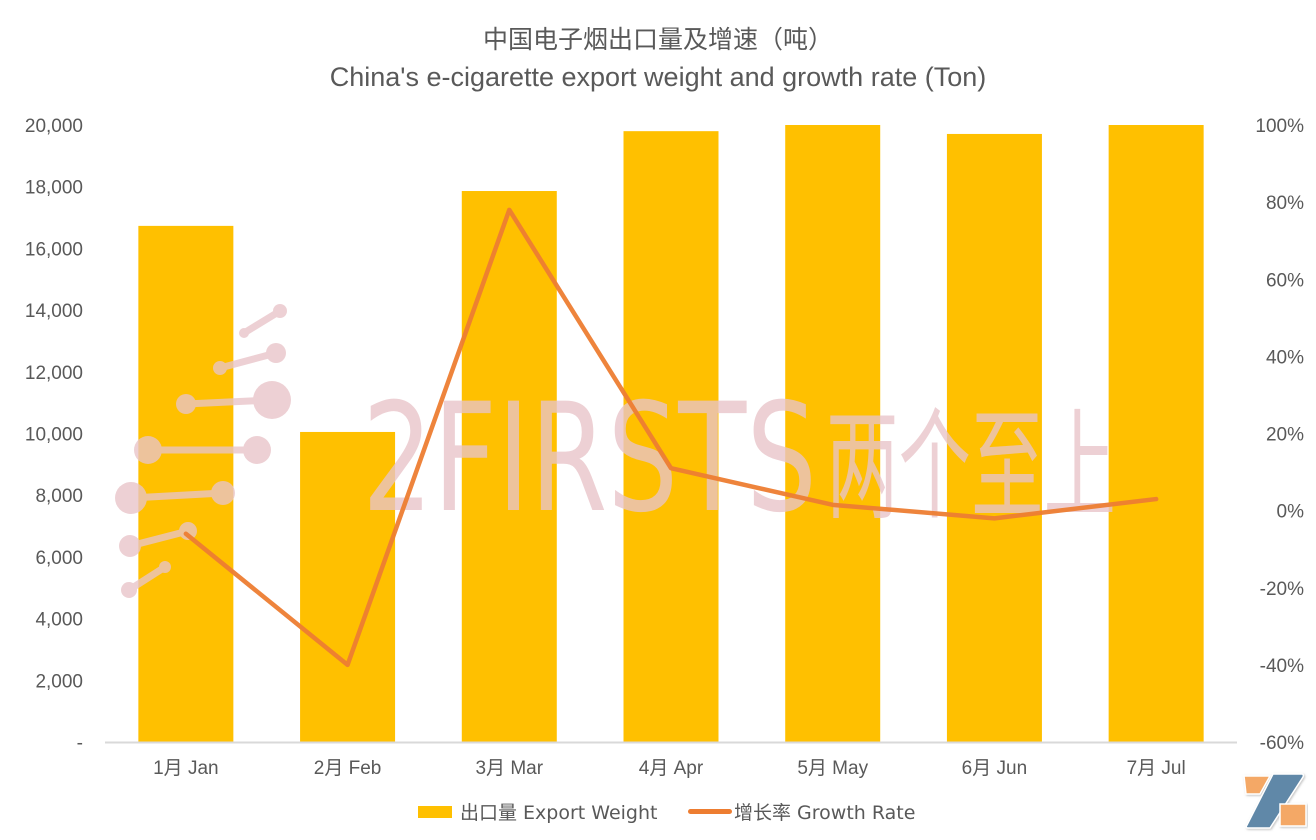 The image size is (1316, 840). I want to click on right-tick-label: -60%, so click(1282, 743).